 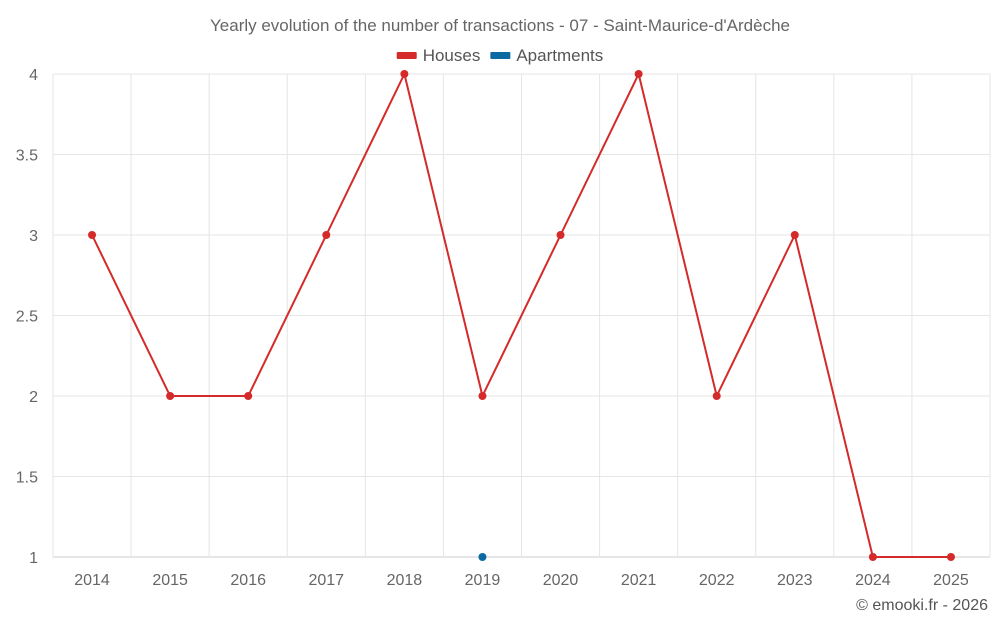 I want to click on x-tick-label: 2023, so click(x=795, y=580).